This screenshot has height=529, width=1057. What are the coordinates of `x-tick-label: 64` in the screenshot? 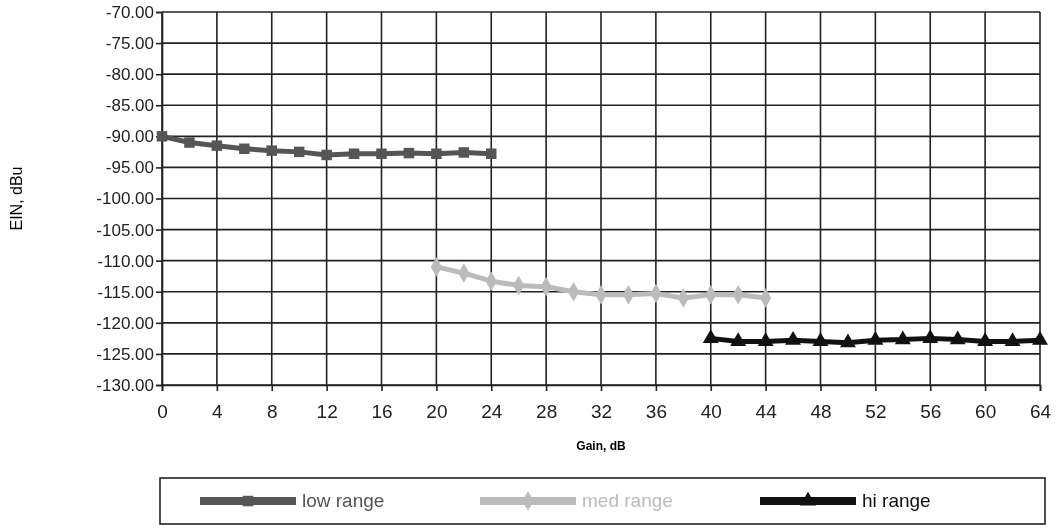 It's located at (1040, 412).